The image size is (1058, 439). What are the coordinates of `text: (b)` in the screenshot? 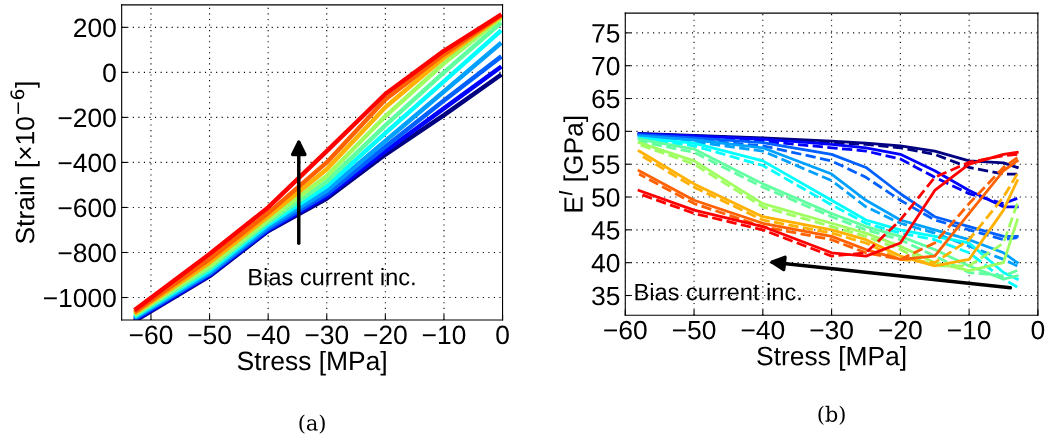 It's located at (831, 415).